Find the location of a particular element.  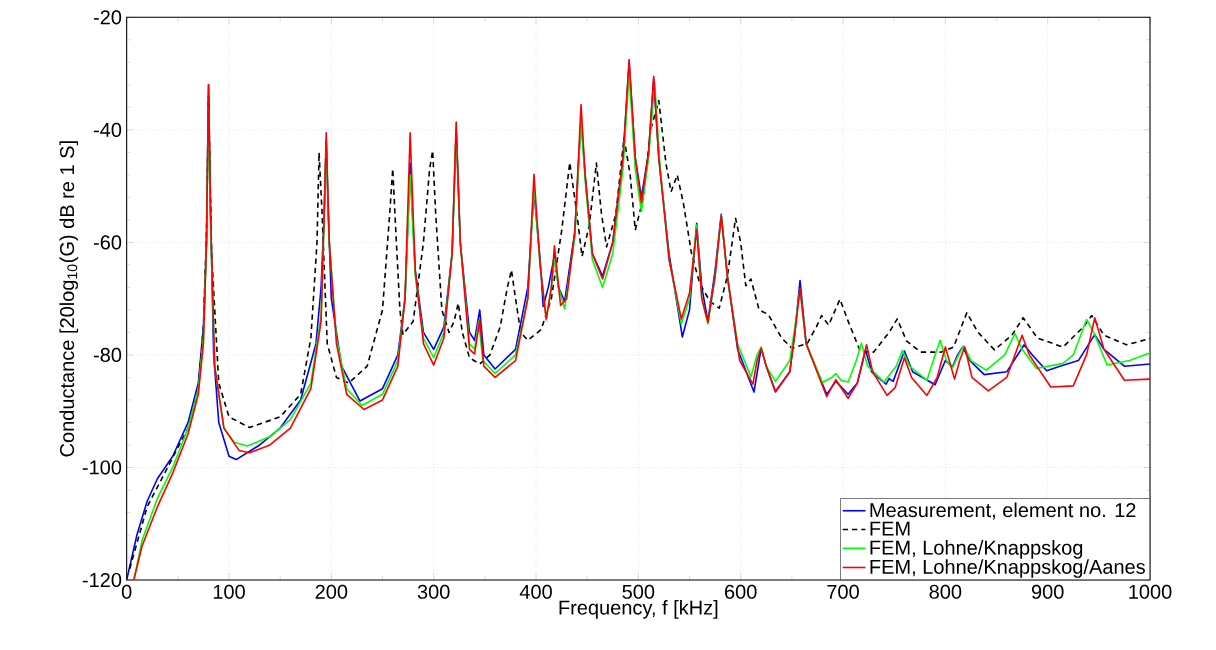

x-tick-label: 0 is located at coordinates (126, 591).